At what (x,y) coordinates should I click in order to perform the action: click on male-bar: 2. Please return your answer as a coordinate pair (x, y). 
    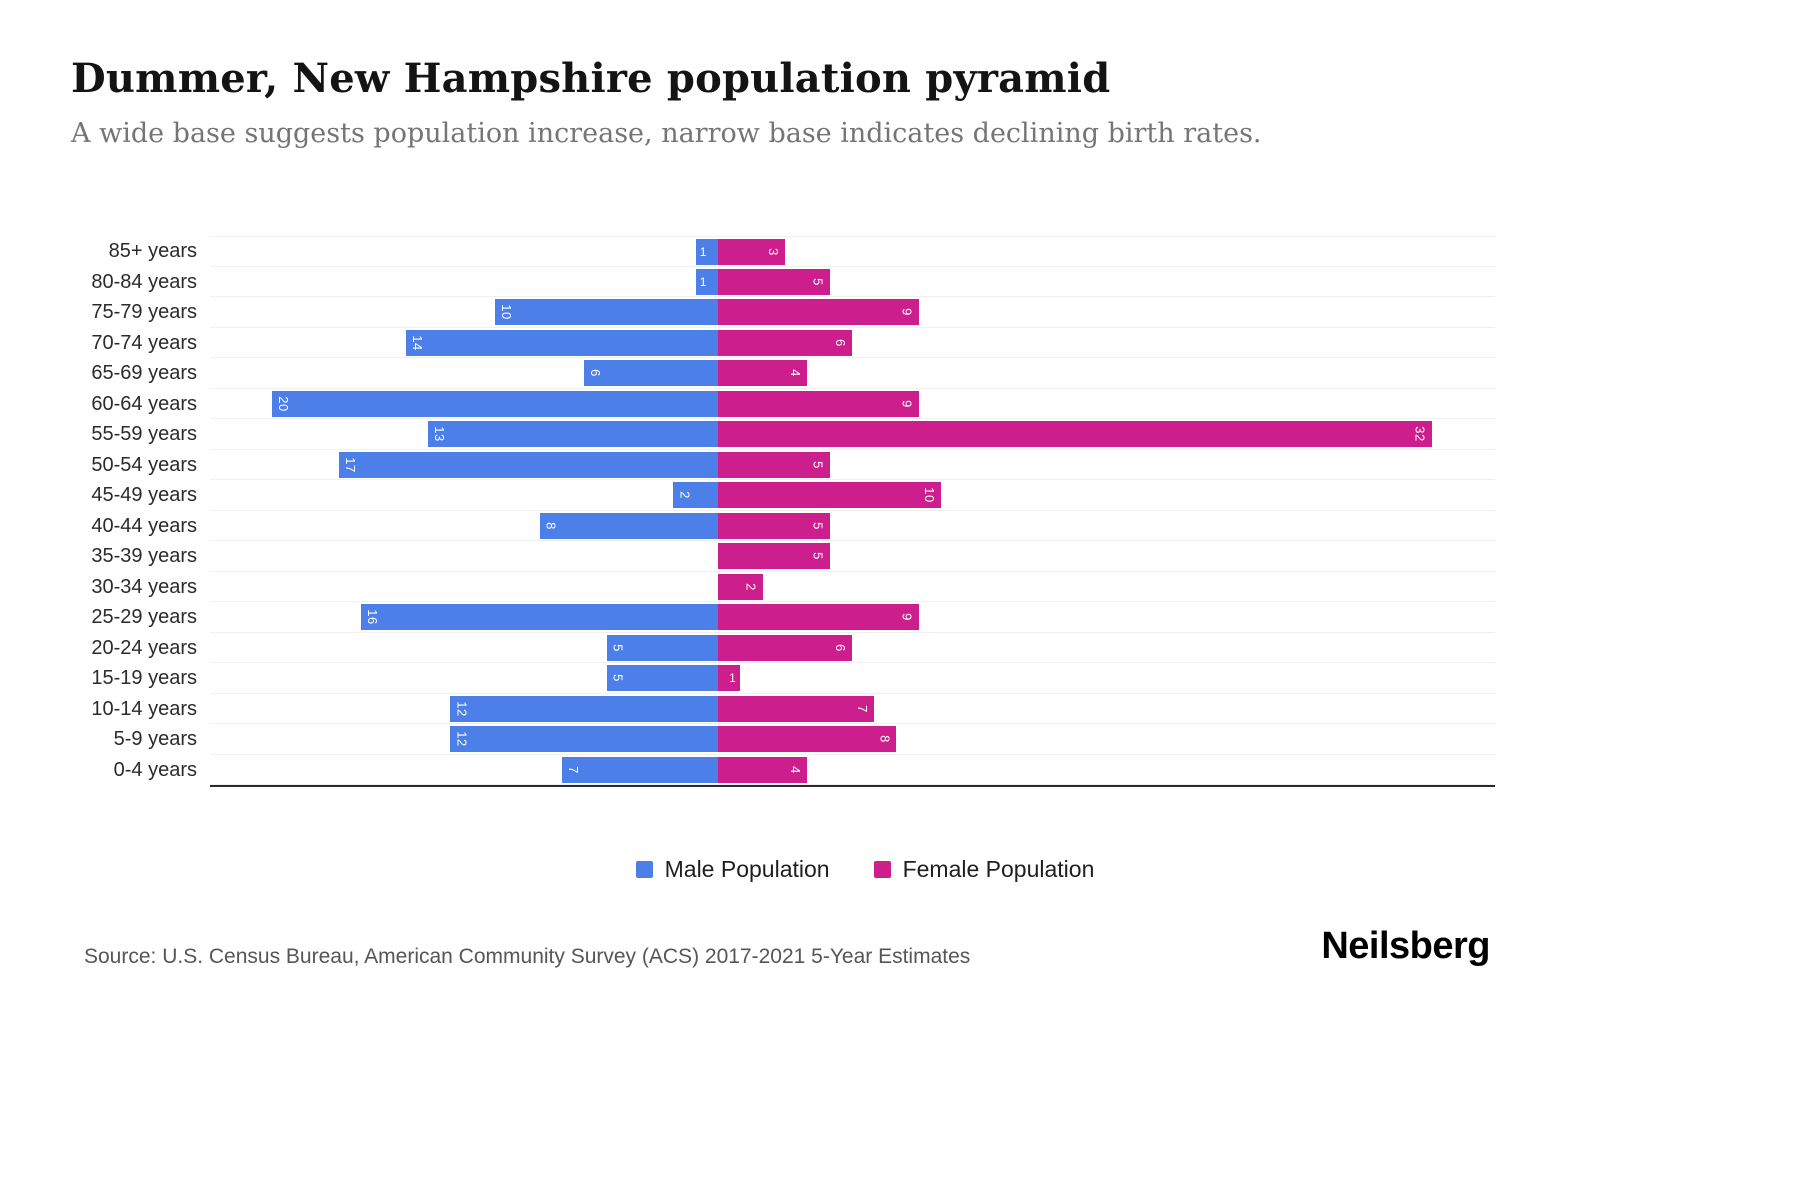
    Looking at the image, I should click on (695, 495).